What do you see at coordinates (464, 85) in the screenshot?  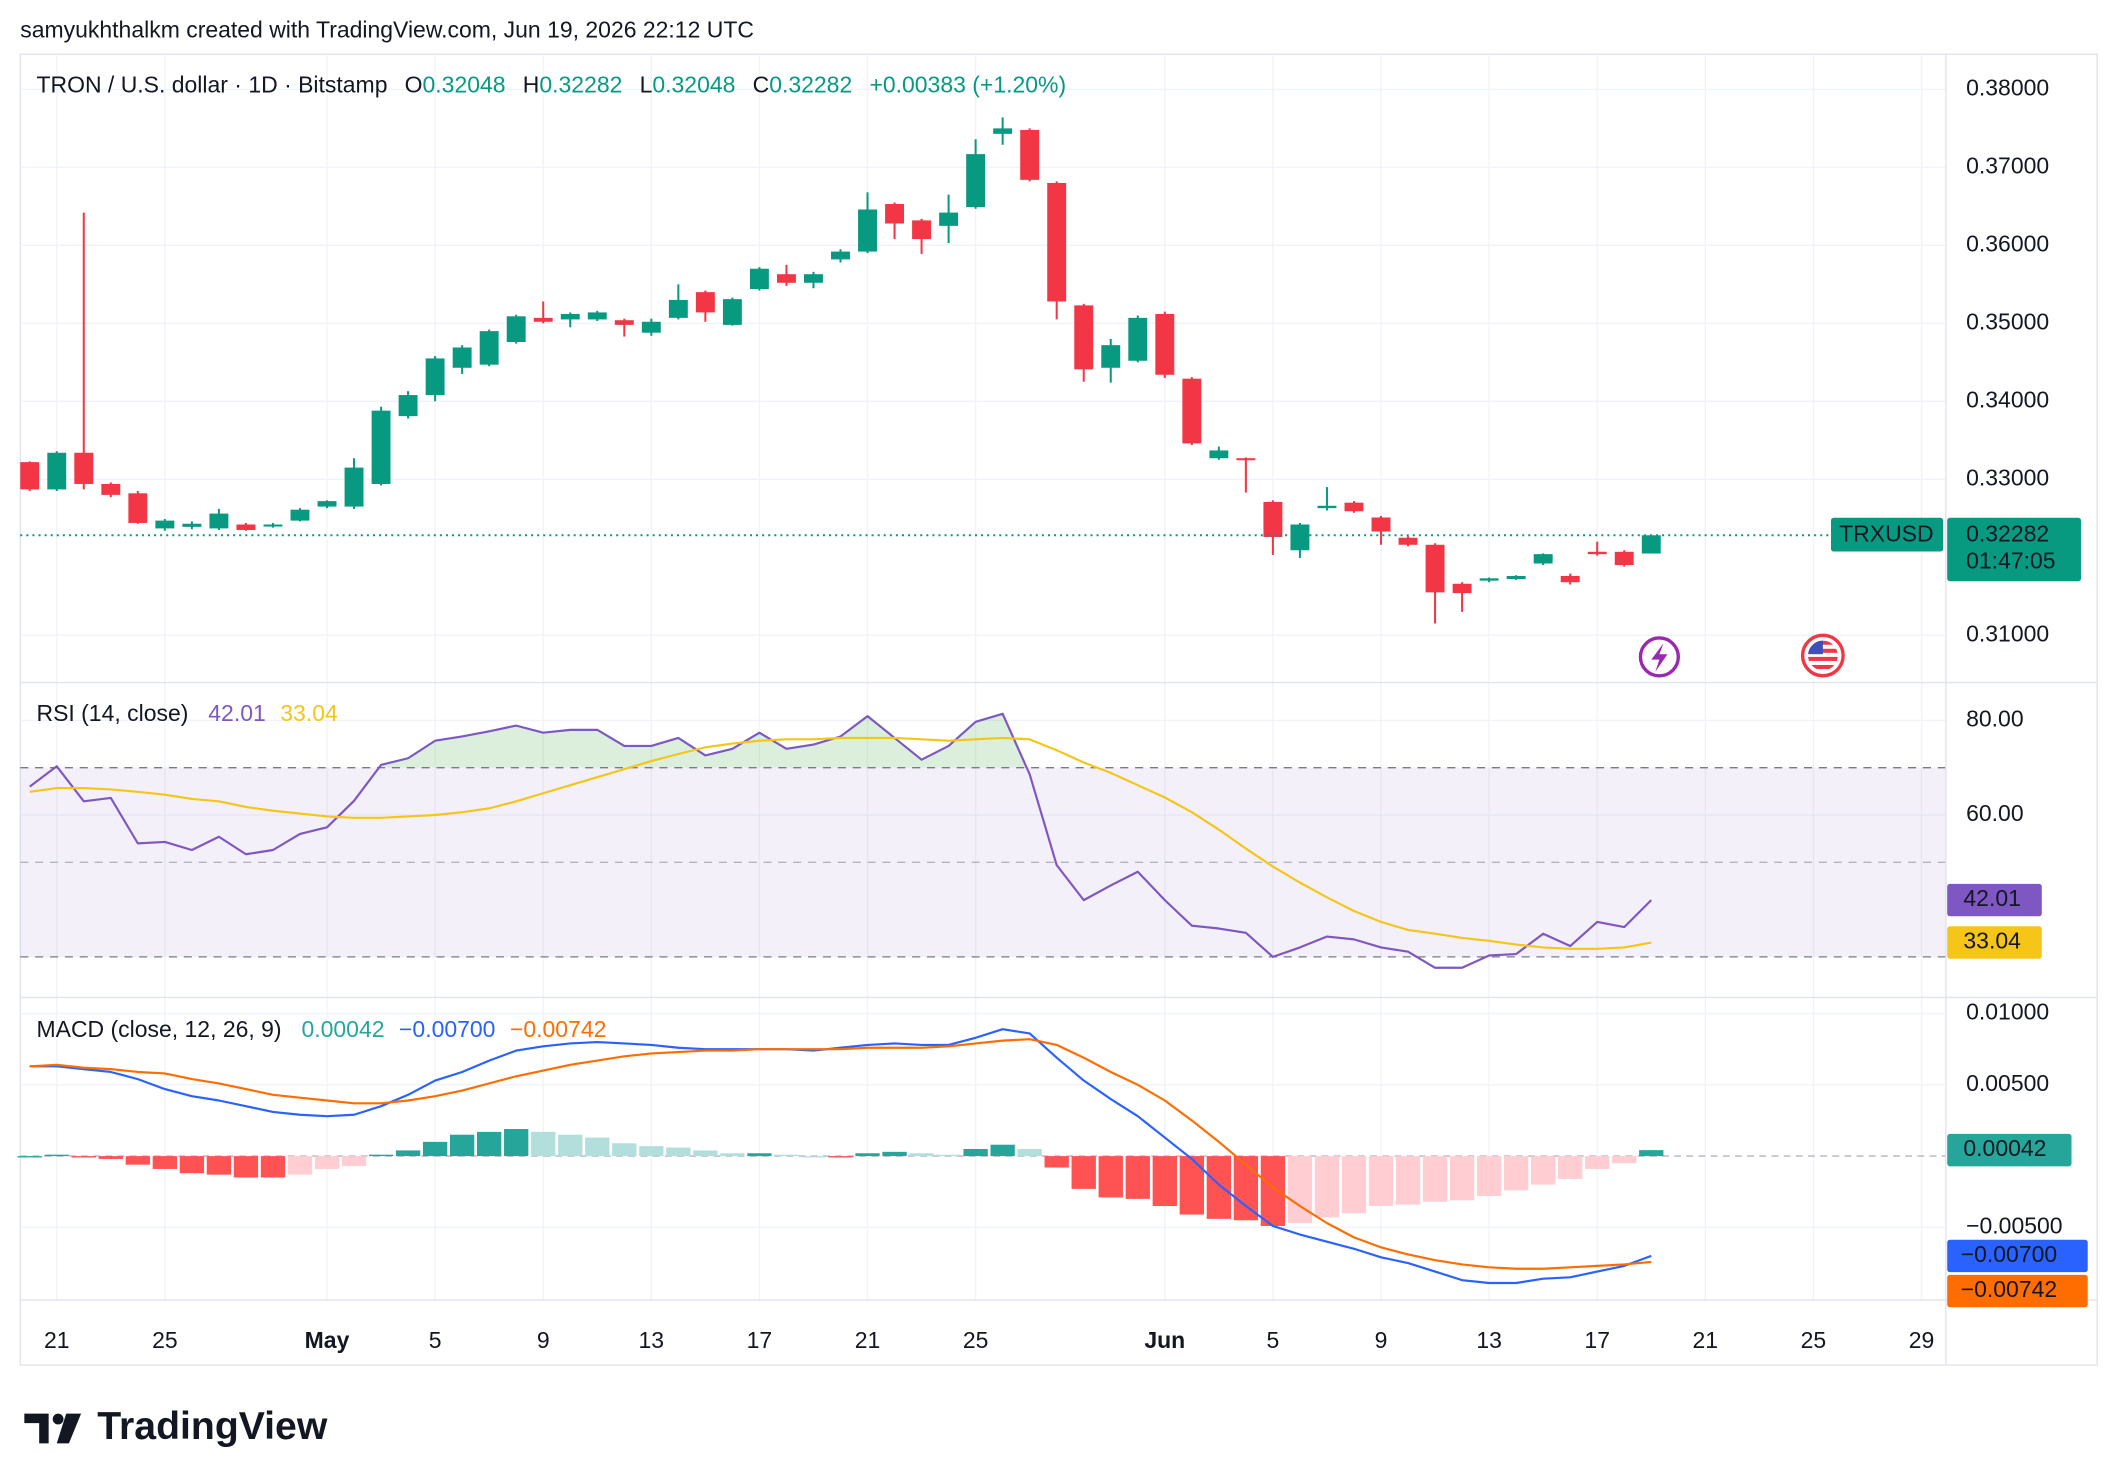 I see `open-value: 0.32048` at bounding box center [464, 85].